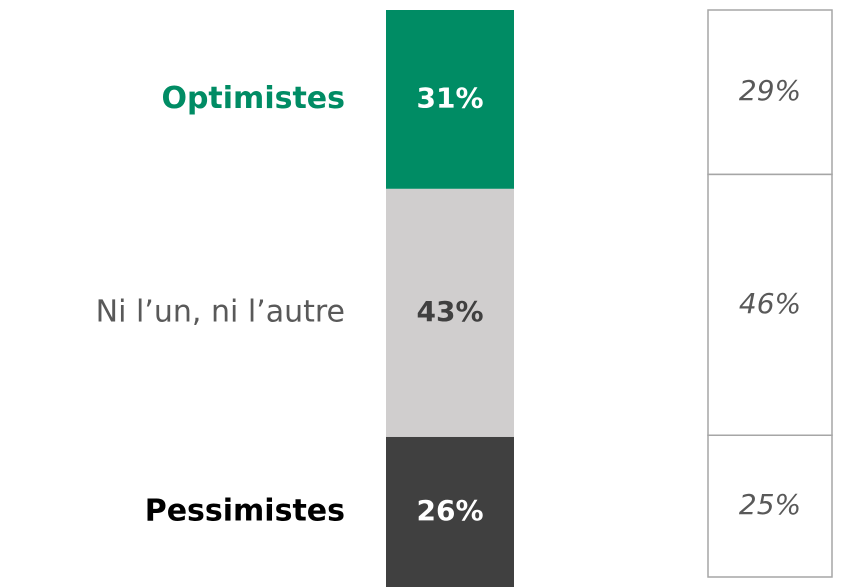 The height and width of the screenshot is (587, 861). I want to click on value-label: 46%, so click(770, 303).